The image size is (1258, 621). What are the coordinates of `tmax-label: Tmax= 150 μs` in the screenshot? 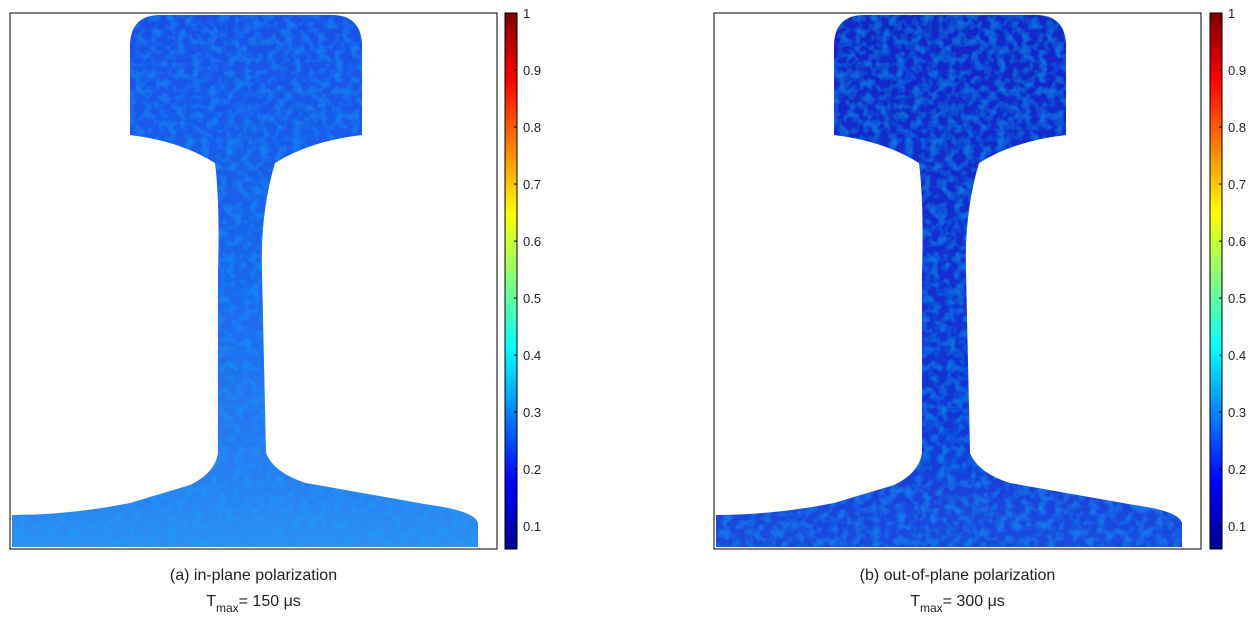 It's located at (253, 604).